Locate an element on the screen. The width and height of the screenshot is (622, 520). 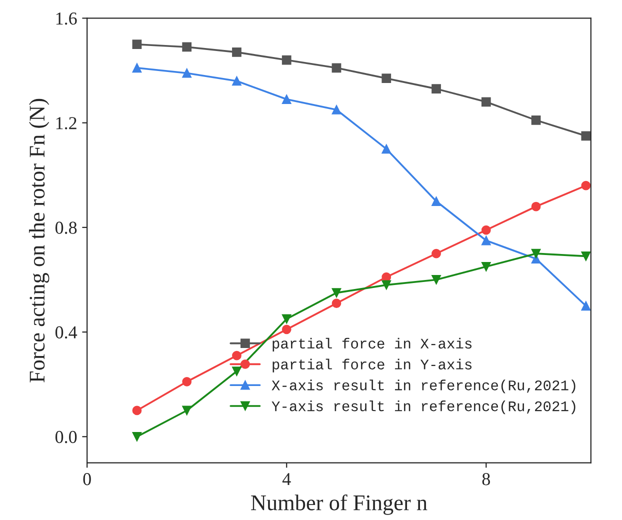
x-tick-label: 4 is located at coordinates (286, 479).